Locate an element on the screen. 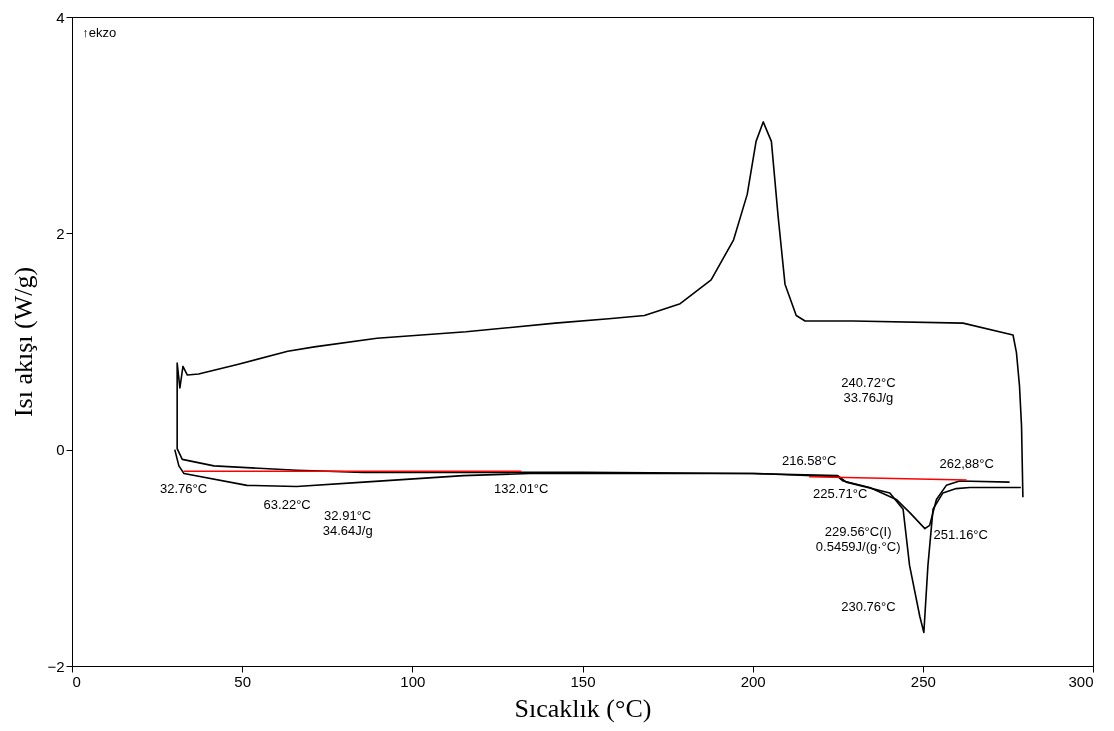  y-axis-title: Isı akışı (W/g) is located at coordinates (24, 342).